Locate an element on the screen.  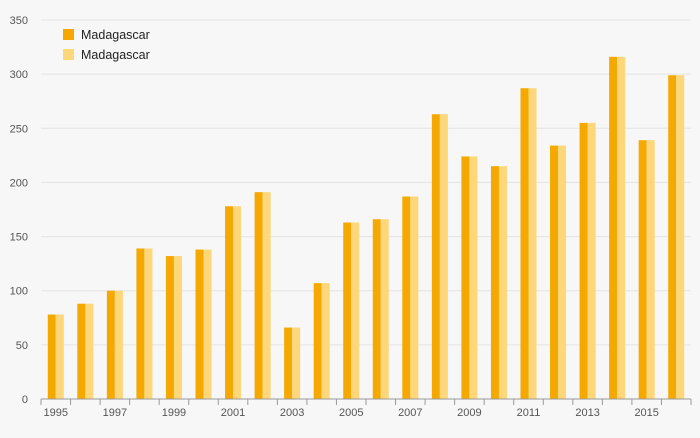
x-tick-label: 2011 is located at coordinates (529, 413).